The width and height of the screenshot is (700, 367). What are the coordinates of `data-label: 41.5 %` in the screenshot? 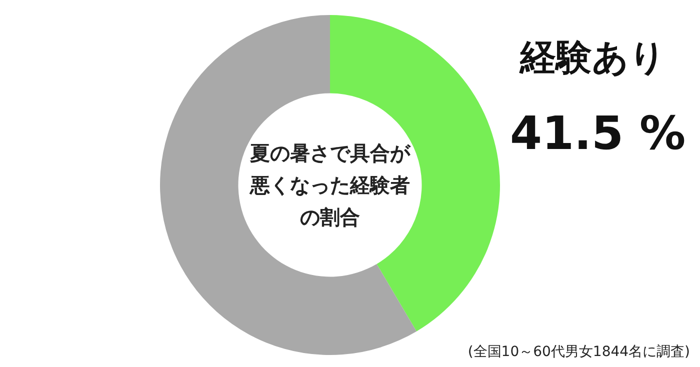 It's located at (598, 133).